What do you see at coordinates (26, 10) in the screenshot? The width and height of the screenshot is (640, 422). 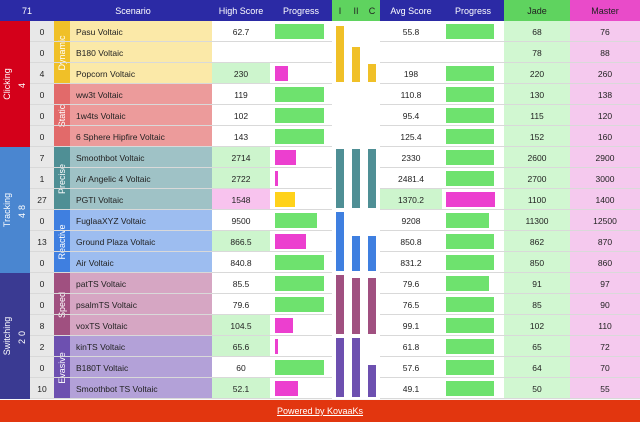 I see `header-count-label: 71` at bounding box center [26, 10].